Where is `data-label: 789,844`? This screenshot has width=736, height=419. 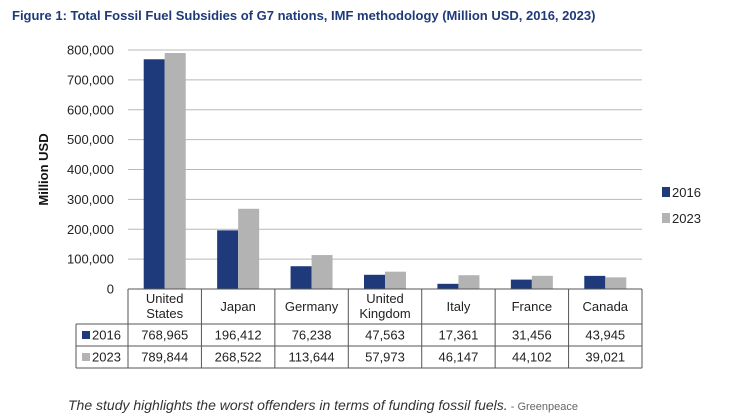
data-label: 789,844 is located at coordinates (164, 357).